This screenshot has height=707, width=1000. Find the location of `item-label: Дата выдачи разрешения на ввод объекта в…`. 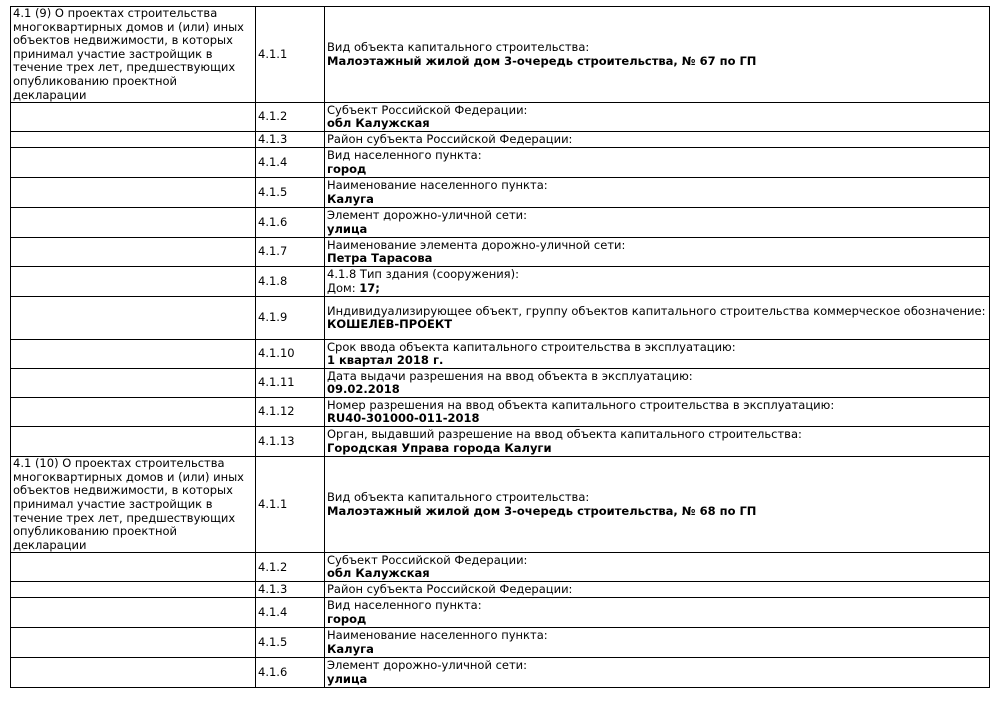

item-label: Дата выдачи разрешения на ввод объекта в… is located at coordinates (510, 375).